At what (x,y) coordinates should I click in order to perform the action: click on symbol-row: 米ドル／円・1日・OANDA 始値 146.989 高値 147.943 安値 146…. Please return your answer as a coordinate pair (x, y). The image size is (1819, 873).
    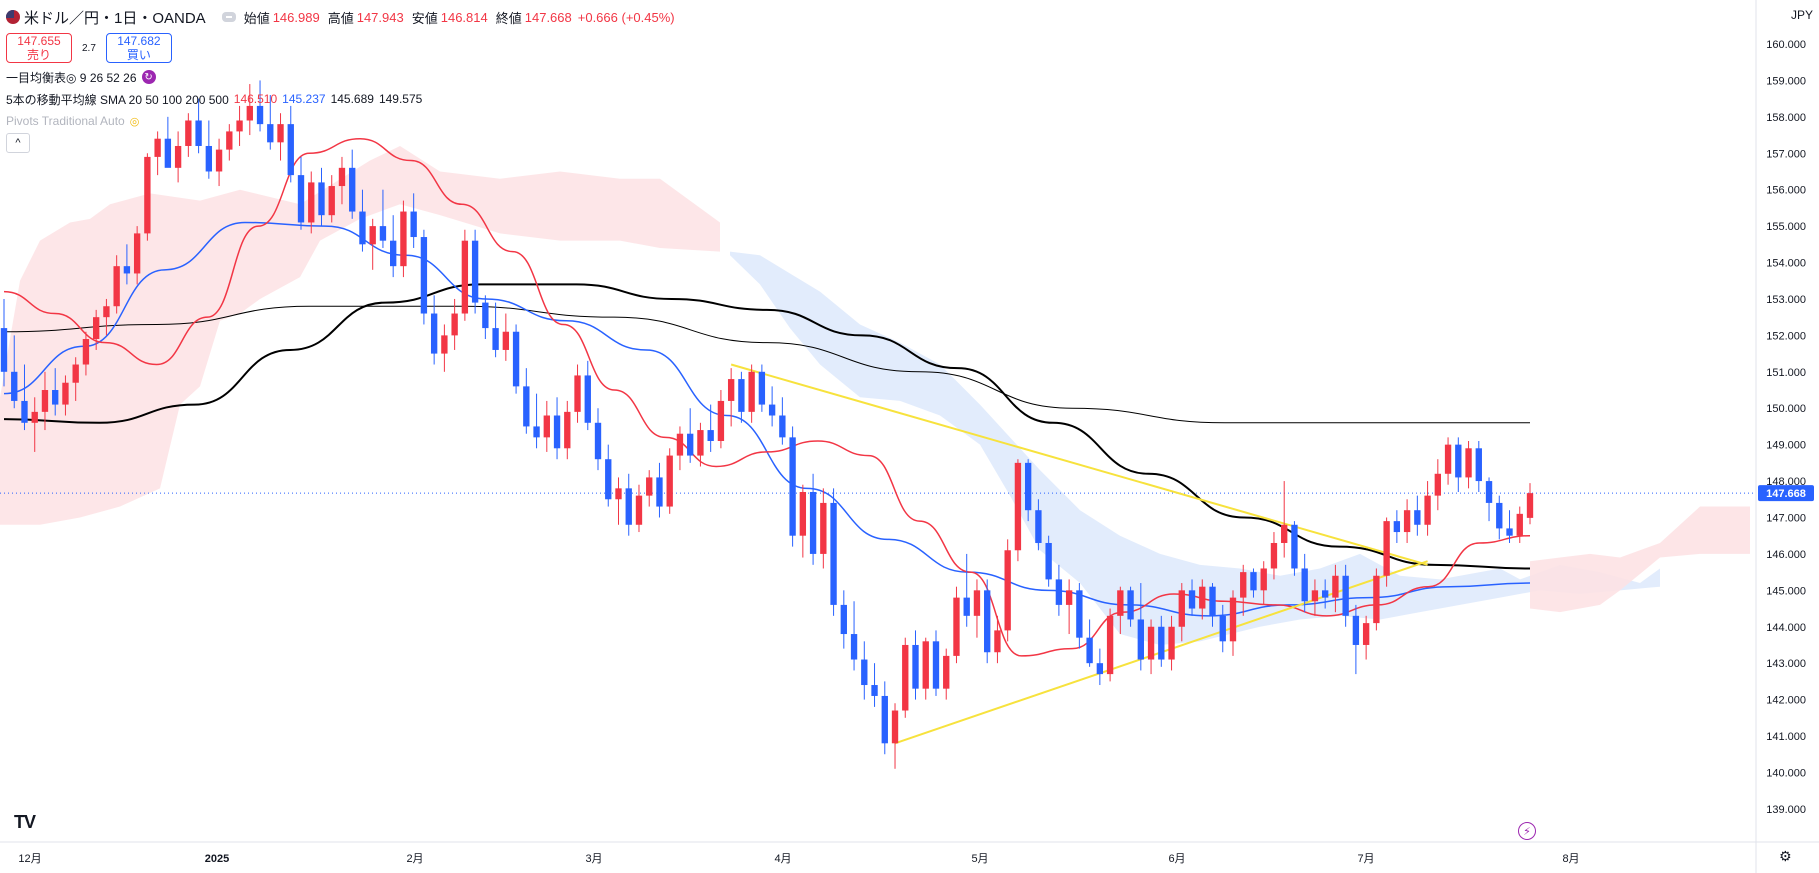
    Looking at the image, I should click on (340, 17).